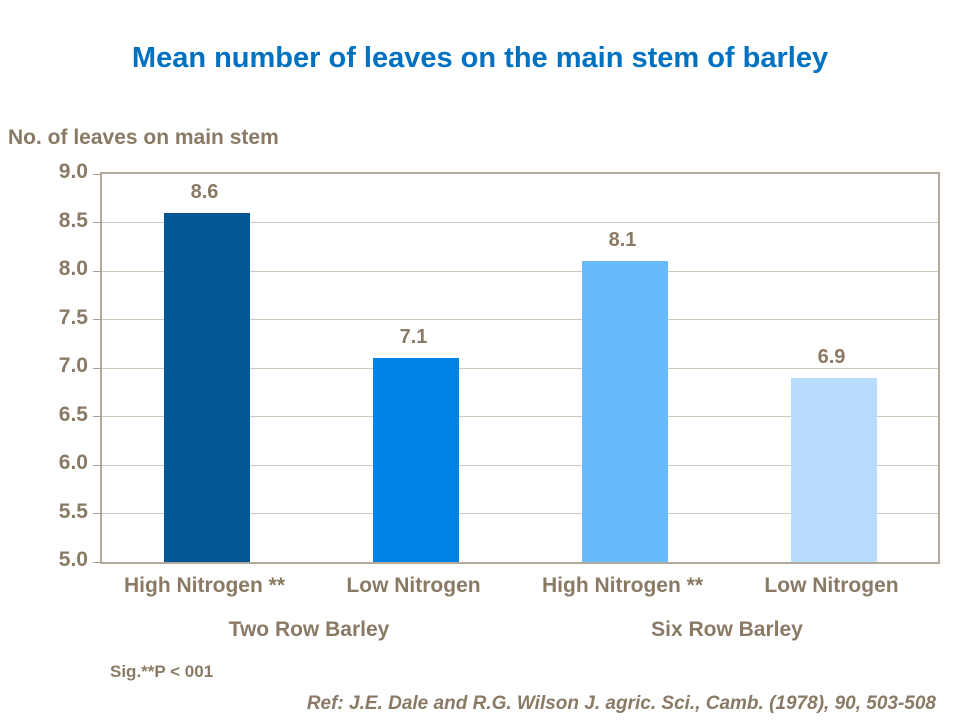 The height and width of the screenshot is (720, 960). I want to click on group-label: Two Row Barley, so click(309, 629).